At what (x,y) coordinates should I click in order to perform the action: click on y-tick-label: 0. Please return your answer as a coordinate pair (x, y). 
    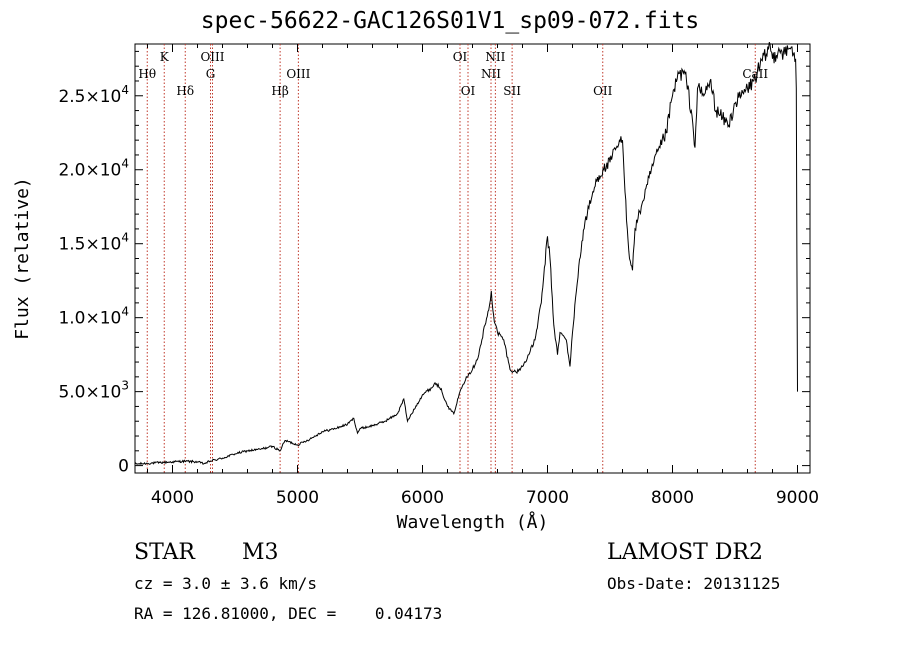
    Looking at the image, I should click on (123, 467).